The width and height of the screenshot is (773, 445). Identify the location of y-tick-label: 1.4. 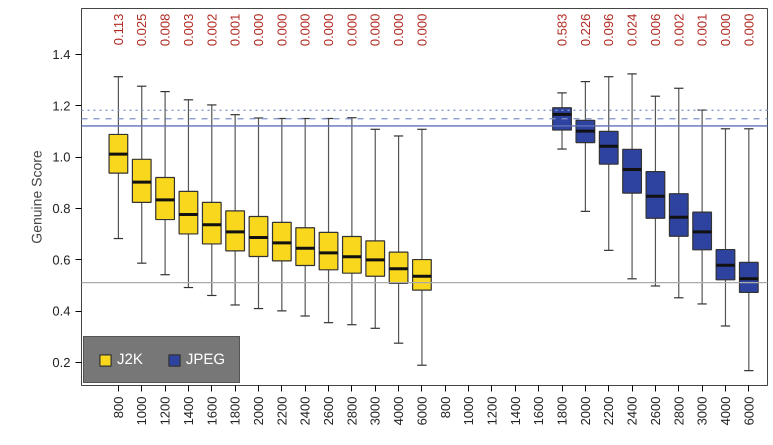
(61, 54).